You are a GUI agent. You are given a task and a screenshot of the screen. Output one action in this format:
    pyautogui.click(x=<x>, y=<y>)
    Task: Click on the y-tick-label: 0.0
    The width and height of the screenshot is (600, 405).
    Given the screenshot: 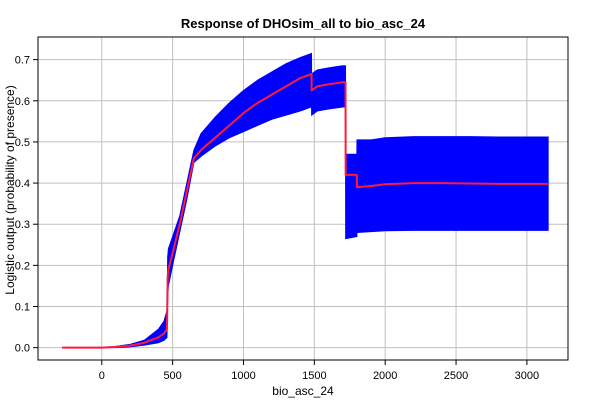 What is the action you would take?
    pyautogui.click(x=22, y=349)
    